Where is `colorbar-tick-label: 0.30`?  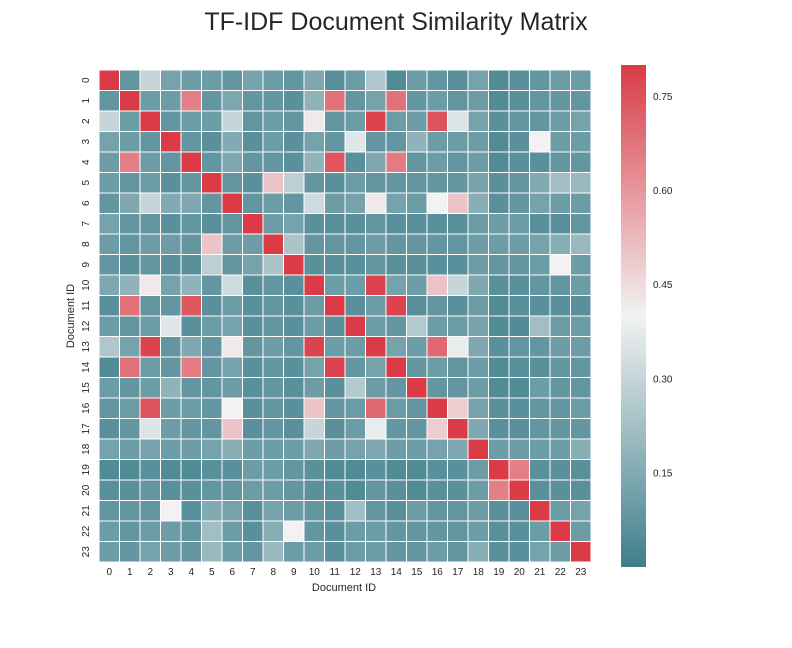 colorbar-tick-label: 0.30 is located at coordinates (663, 379).